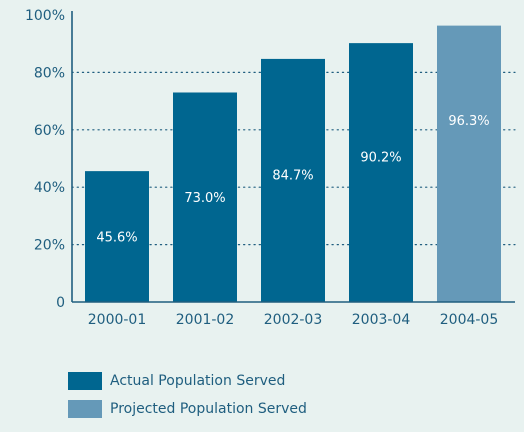  What do you see at coordinates (381, 320) in the screenshot?
I see `x-tick-2003-04: 2003-04` at bounding box center [381, 320].